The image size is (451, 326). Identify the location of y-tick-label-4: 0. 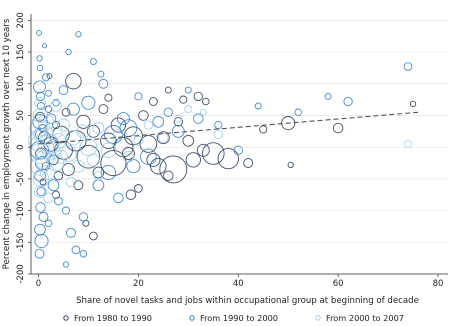
(21, 146).